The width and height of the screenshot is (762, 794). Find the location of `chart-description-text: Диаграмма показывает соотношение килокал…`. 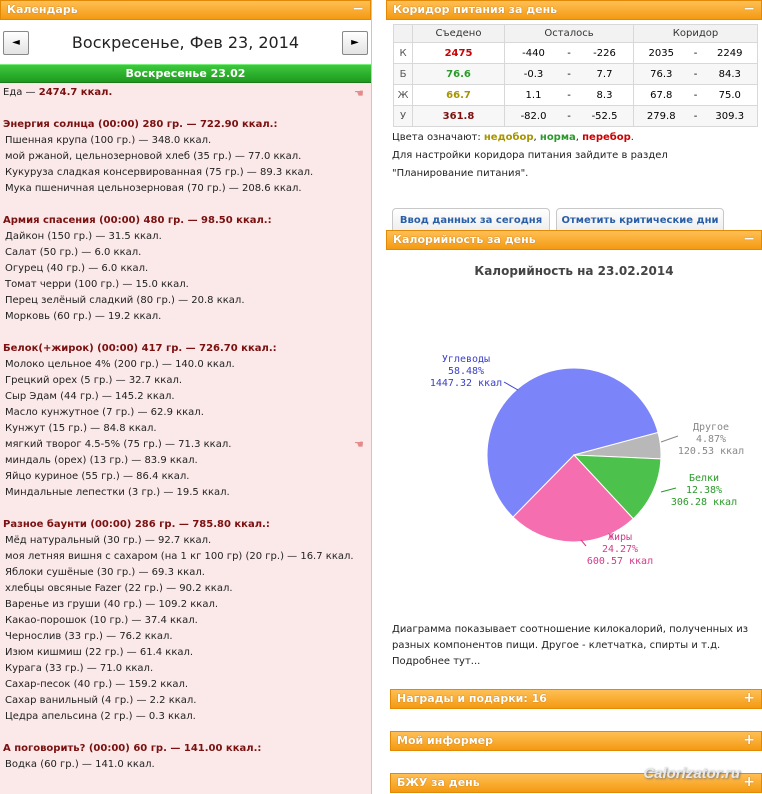

chart-description-text: Диаграмма показывает соотношение килокал… is located at coordinates (570, 637).